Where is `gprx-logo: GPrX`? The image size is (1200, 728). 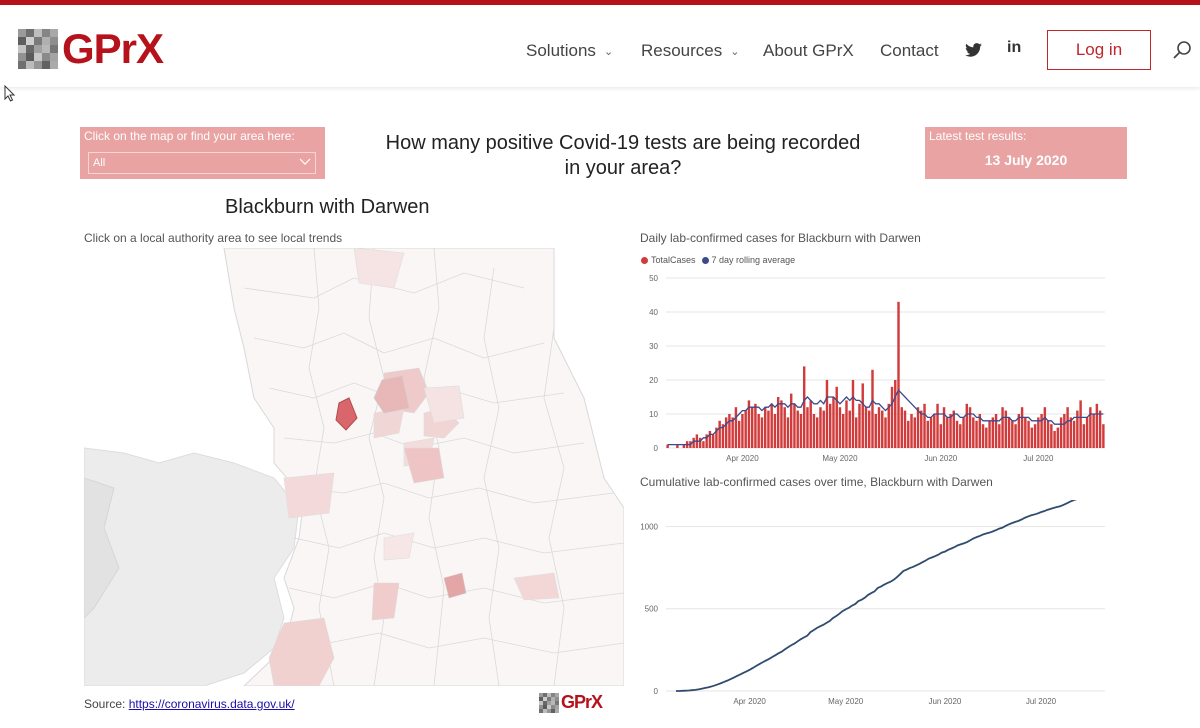 gprx-logo: GPrX is located at coordinates (103, 49).